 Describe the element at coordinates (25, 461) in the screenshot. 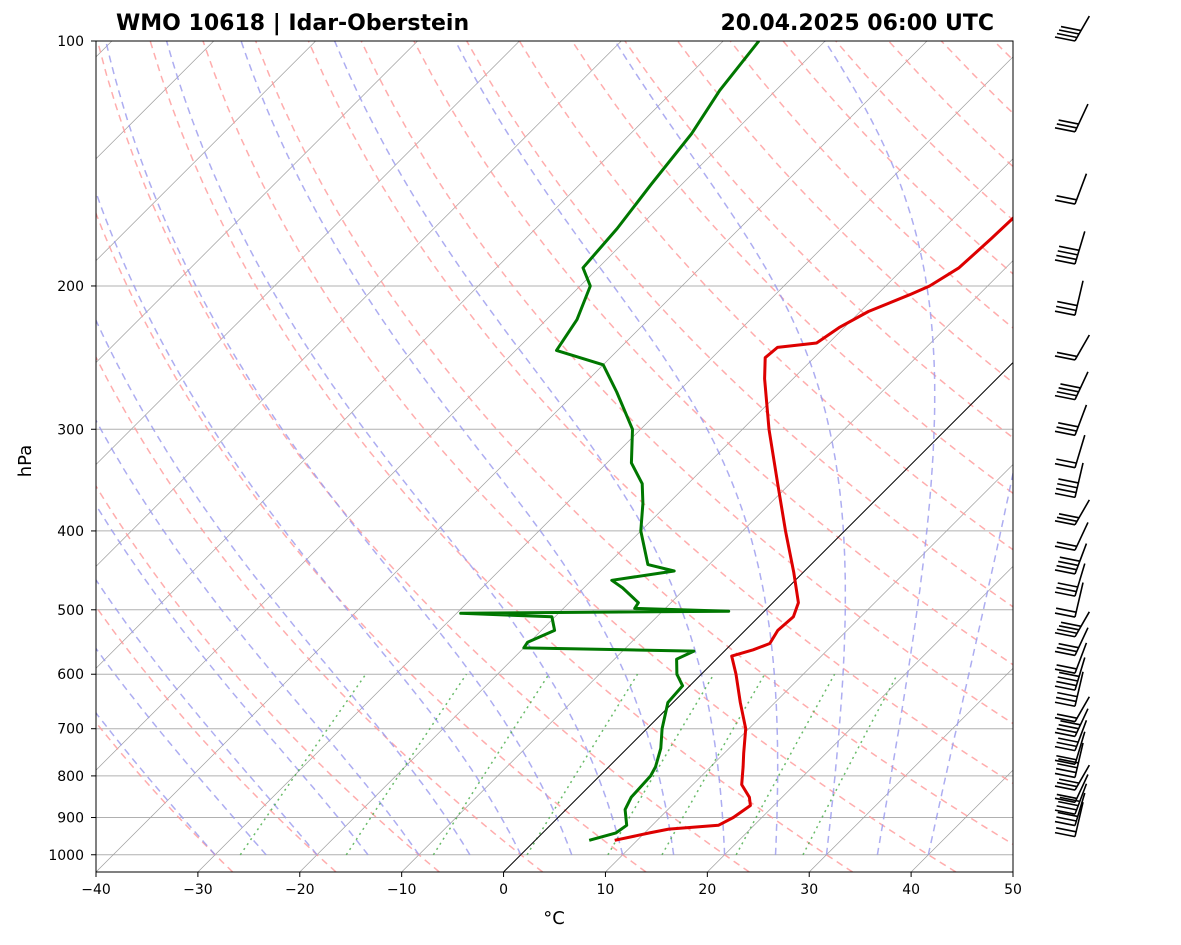

I see `y-axis-label: hPa` at that location.